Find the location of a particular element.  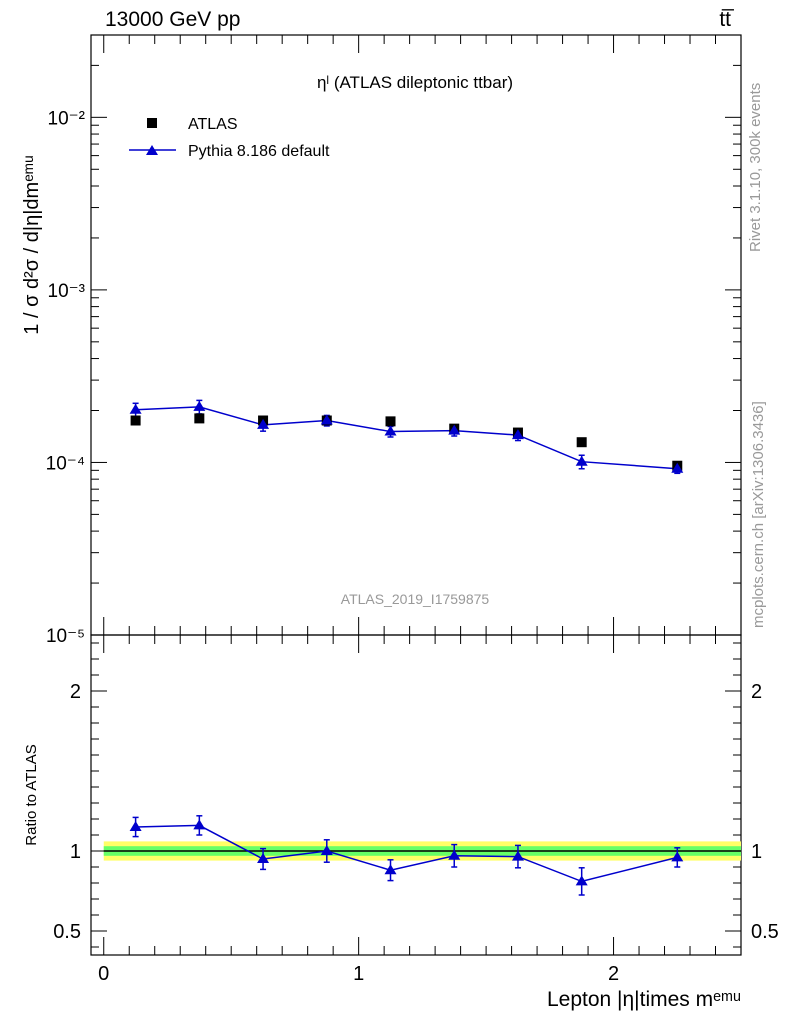

ratio-y-tick-label-right: 2 is located at coordinates (756, 692).